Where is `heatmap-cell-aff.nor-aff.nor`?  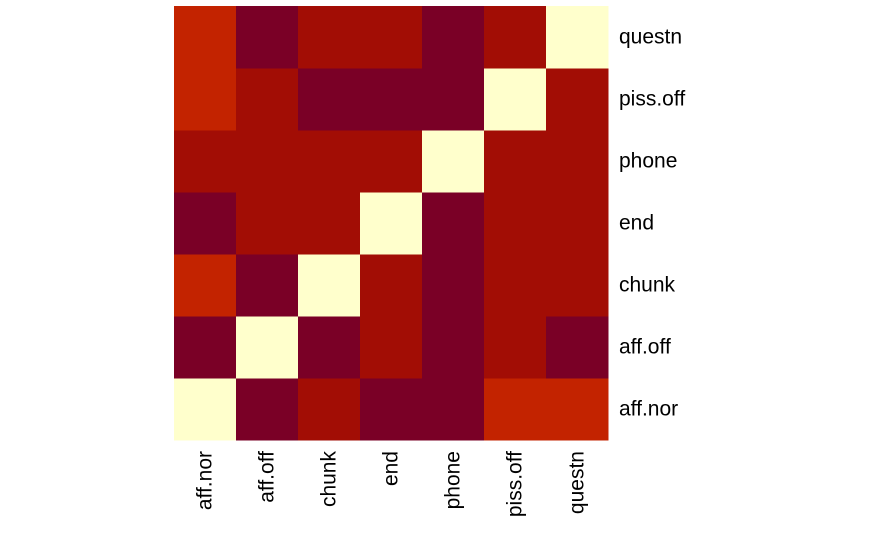
heatmap-cell-aff.nor-aff.nor is located at coordinates (205, 409).